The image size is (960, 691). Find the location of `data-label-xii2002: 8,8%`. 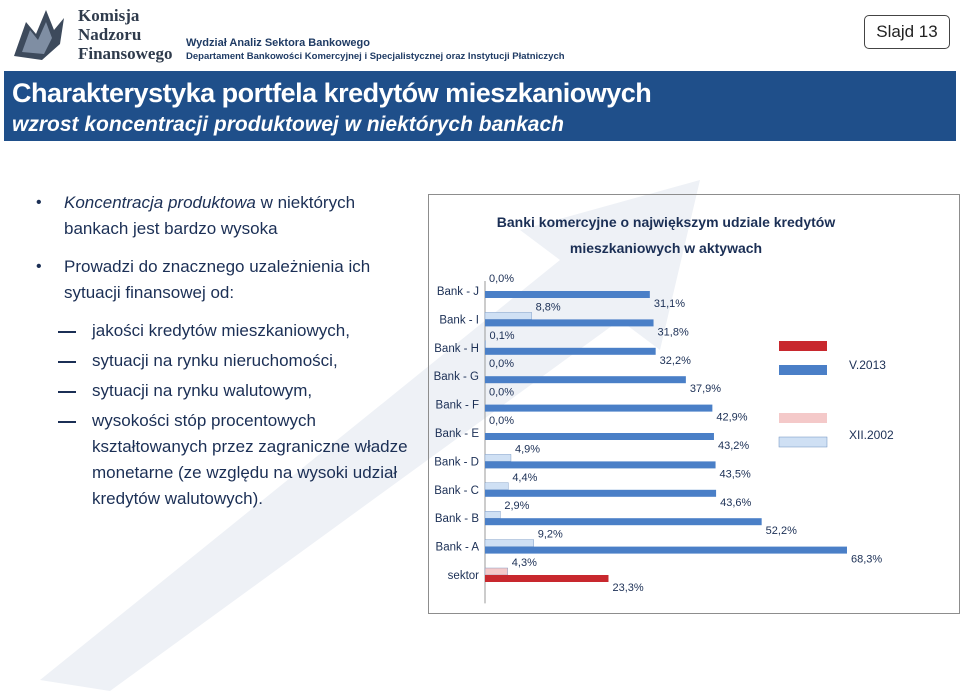

data-label-xii2002: 8,8% is located at coordinates (548, 307).